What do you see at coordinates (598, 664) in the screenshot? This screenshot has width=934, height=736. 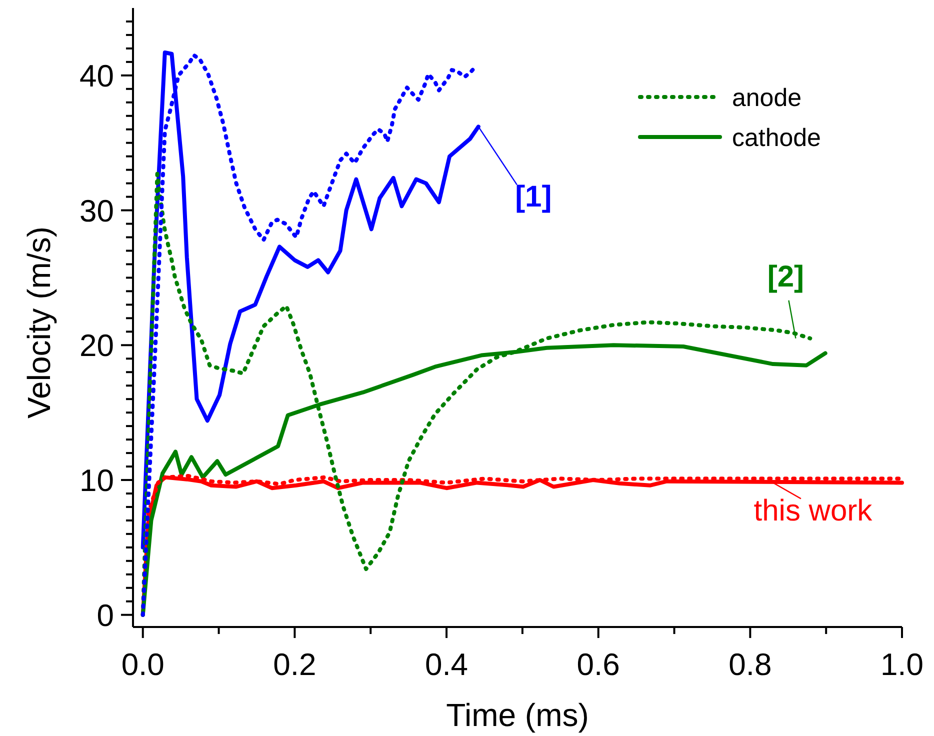 I see `x-tick-label: 0.6` at bounding box center [598, 664].